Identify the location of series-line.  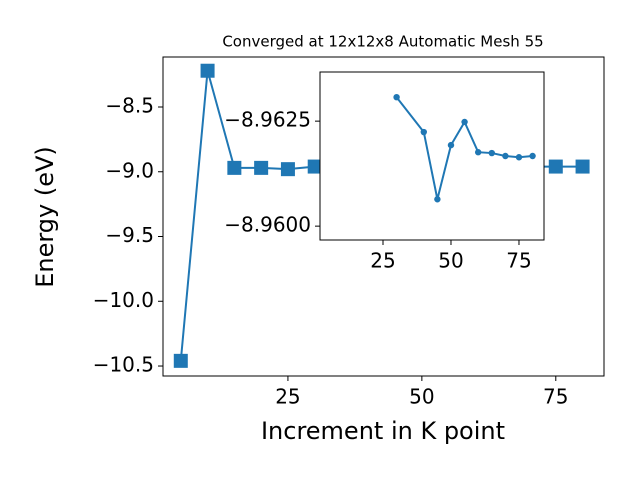
(464, 148).